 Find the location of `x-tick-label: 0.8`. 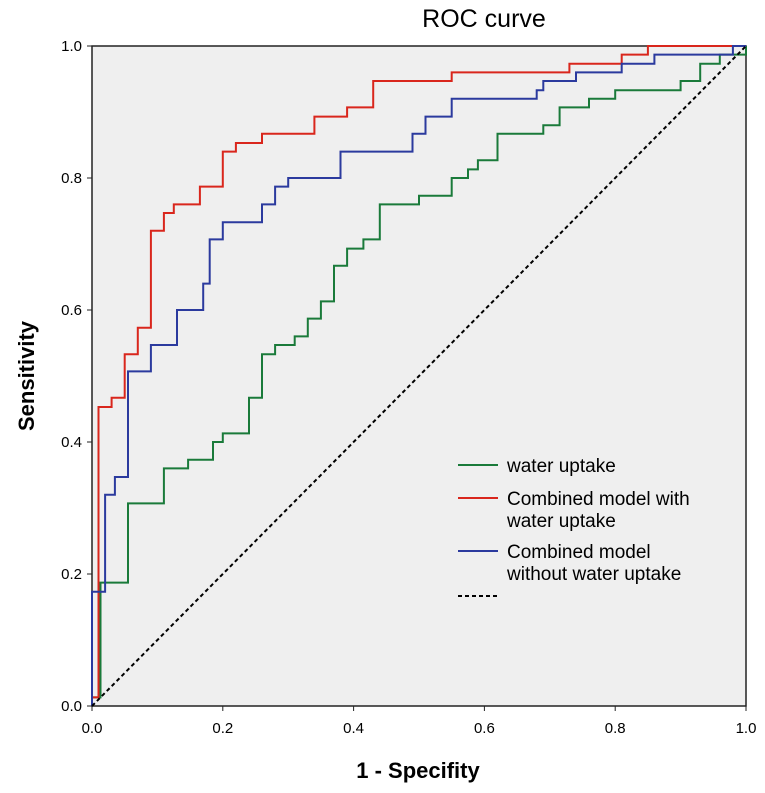

x-tick-label: 0.8 is located at coordinates (615, 728).